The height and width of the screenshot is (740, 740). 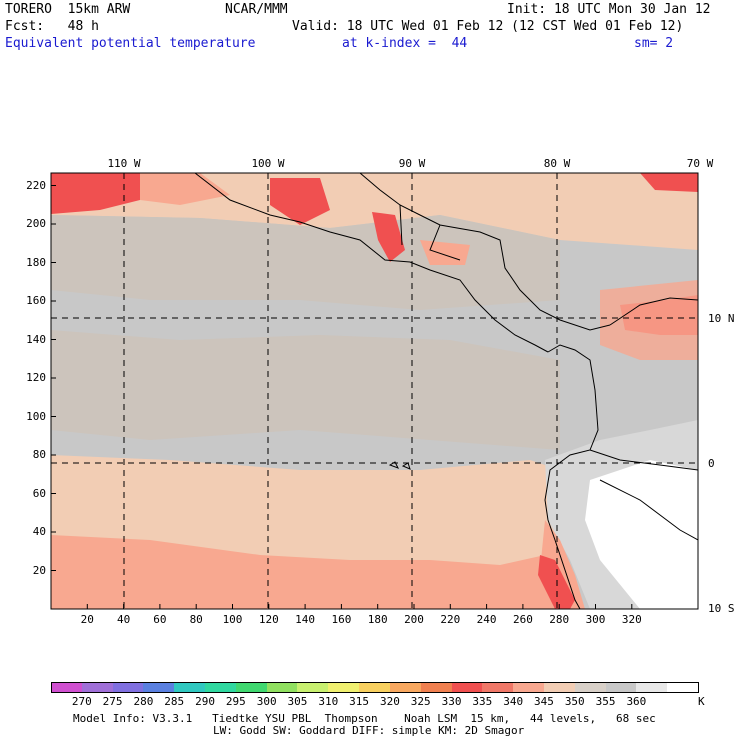 I want to click on field-salmon-caribbean, so click(x=649, y=320).